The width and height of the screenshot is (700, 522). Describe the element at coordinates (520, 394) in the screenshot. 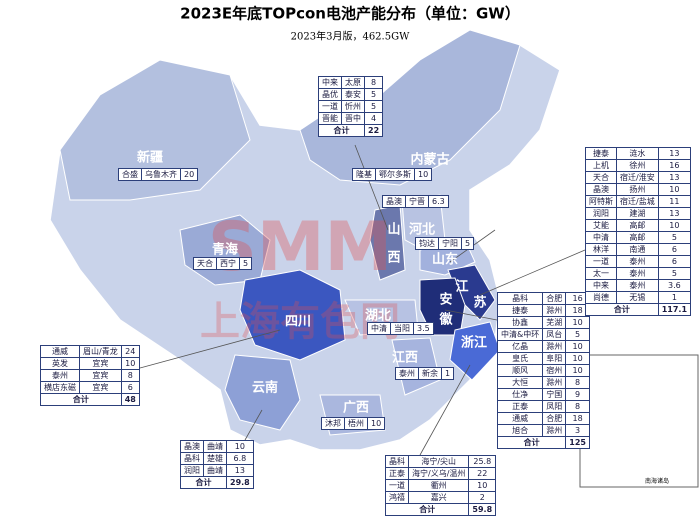

I see `table-cell: 仕净` at that location.